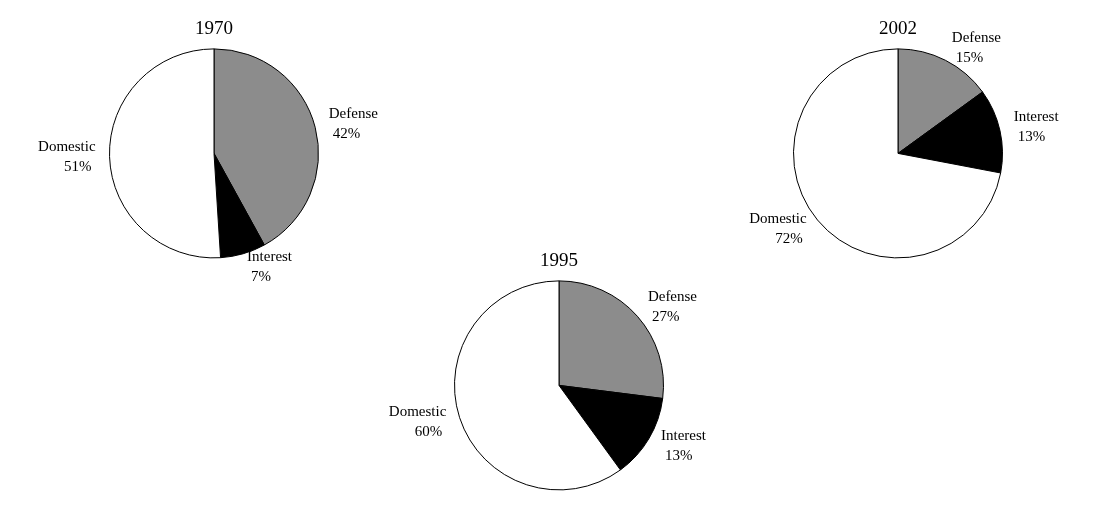 This screenshot has height=516, width=1104. What do you see at coordinates (789, 237) in the screenshot?
I see `data-label: 72%` at bounding box center [789, 237].